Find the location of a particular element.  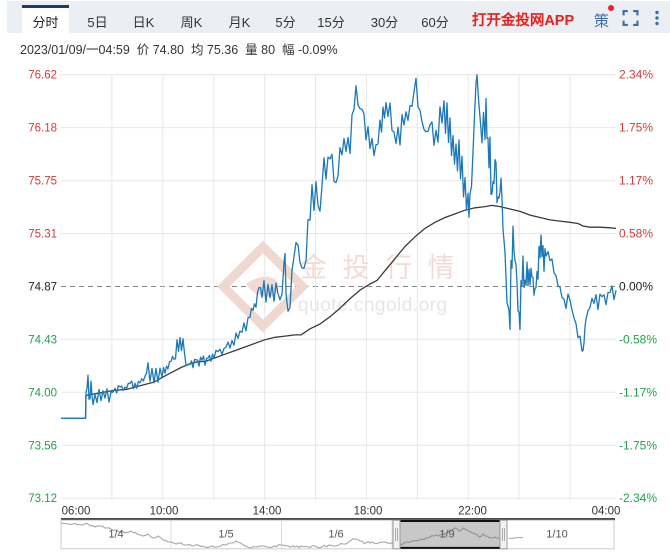

svg-text: 75.75 is located at coordinates (42, 182).